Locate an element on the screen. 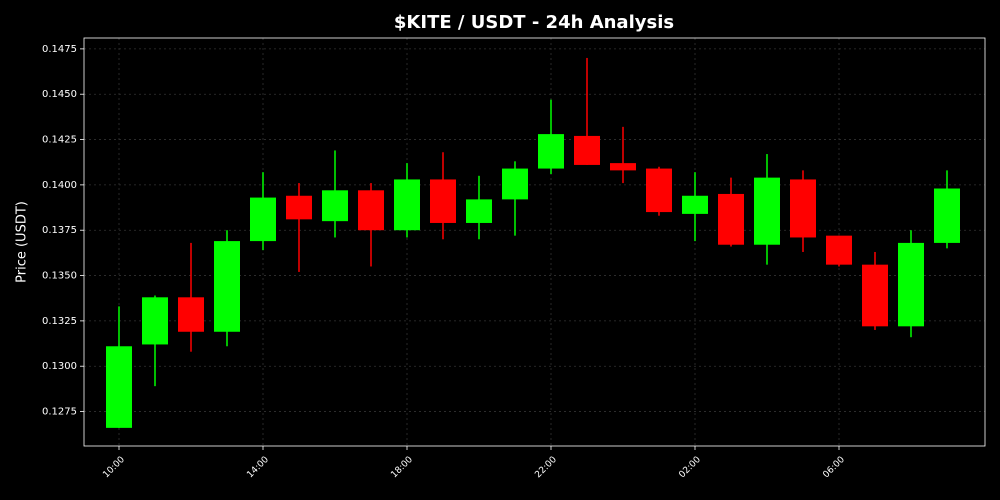 The image size is (1000, 500). y-axis-label: Price (USDT) is located at coordinates (22, 242).